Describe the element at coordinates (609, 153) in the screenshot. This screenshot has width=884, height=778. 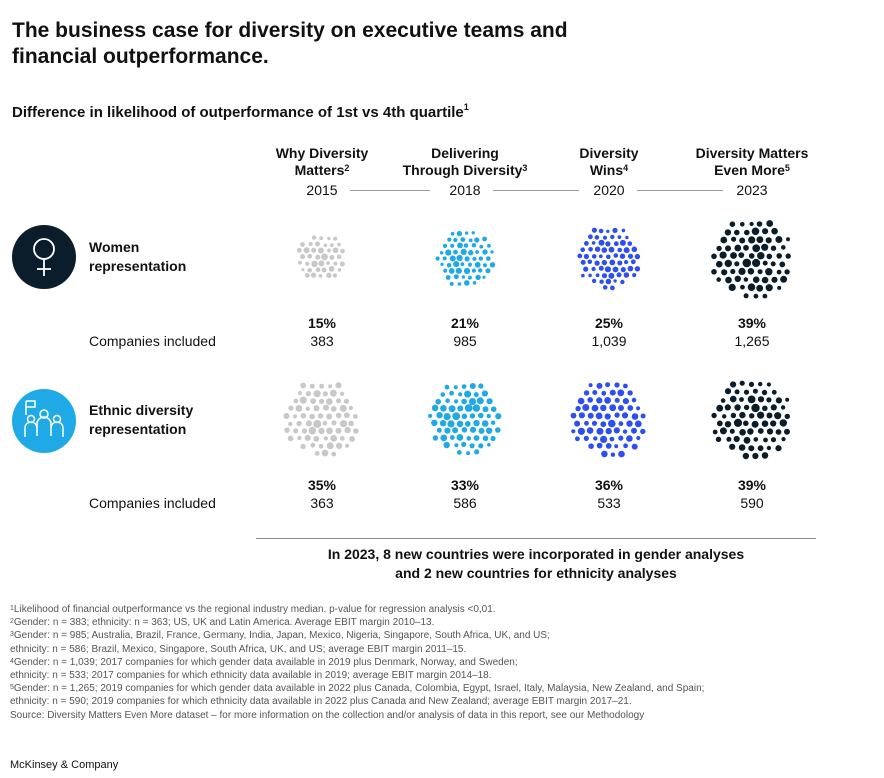
I see `column-header-line: Diversity` at that location.